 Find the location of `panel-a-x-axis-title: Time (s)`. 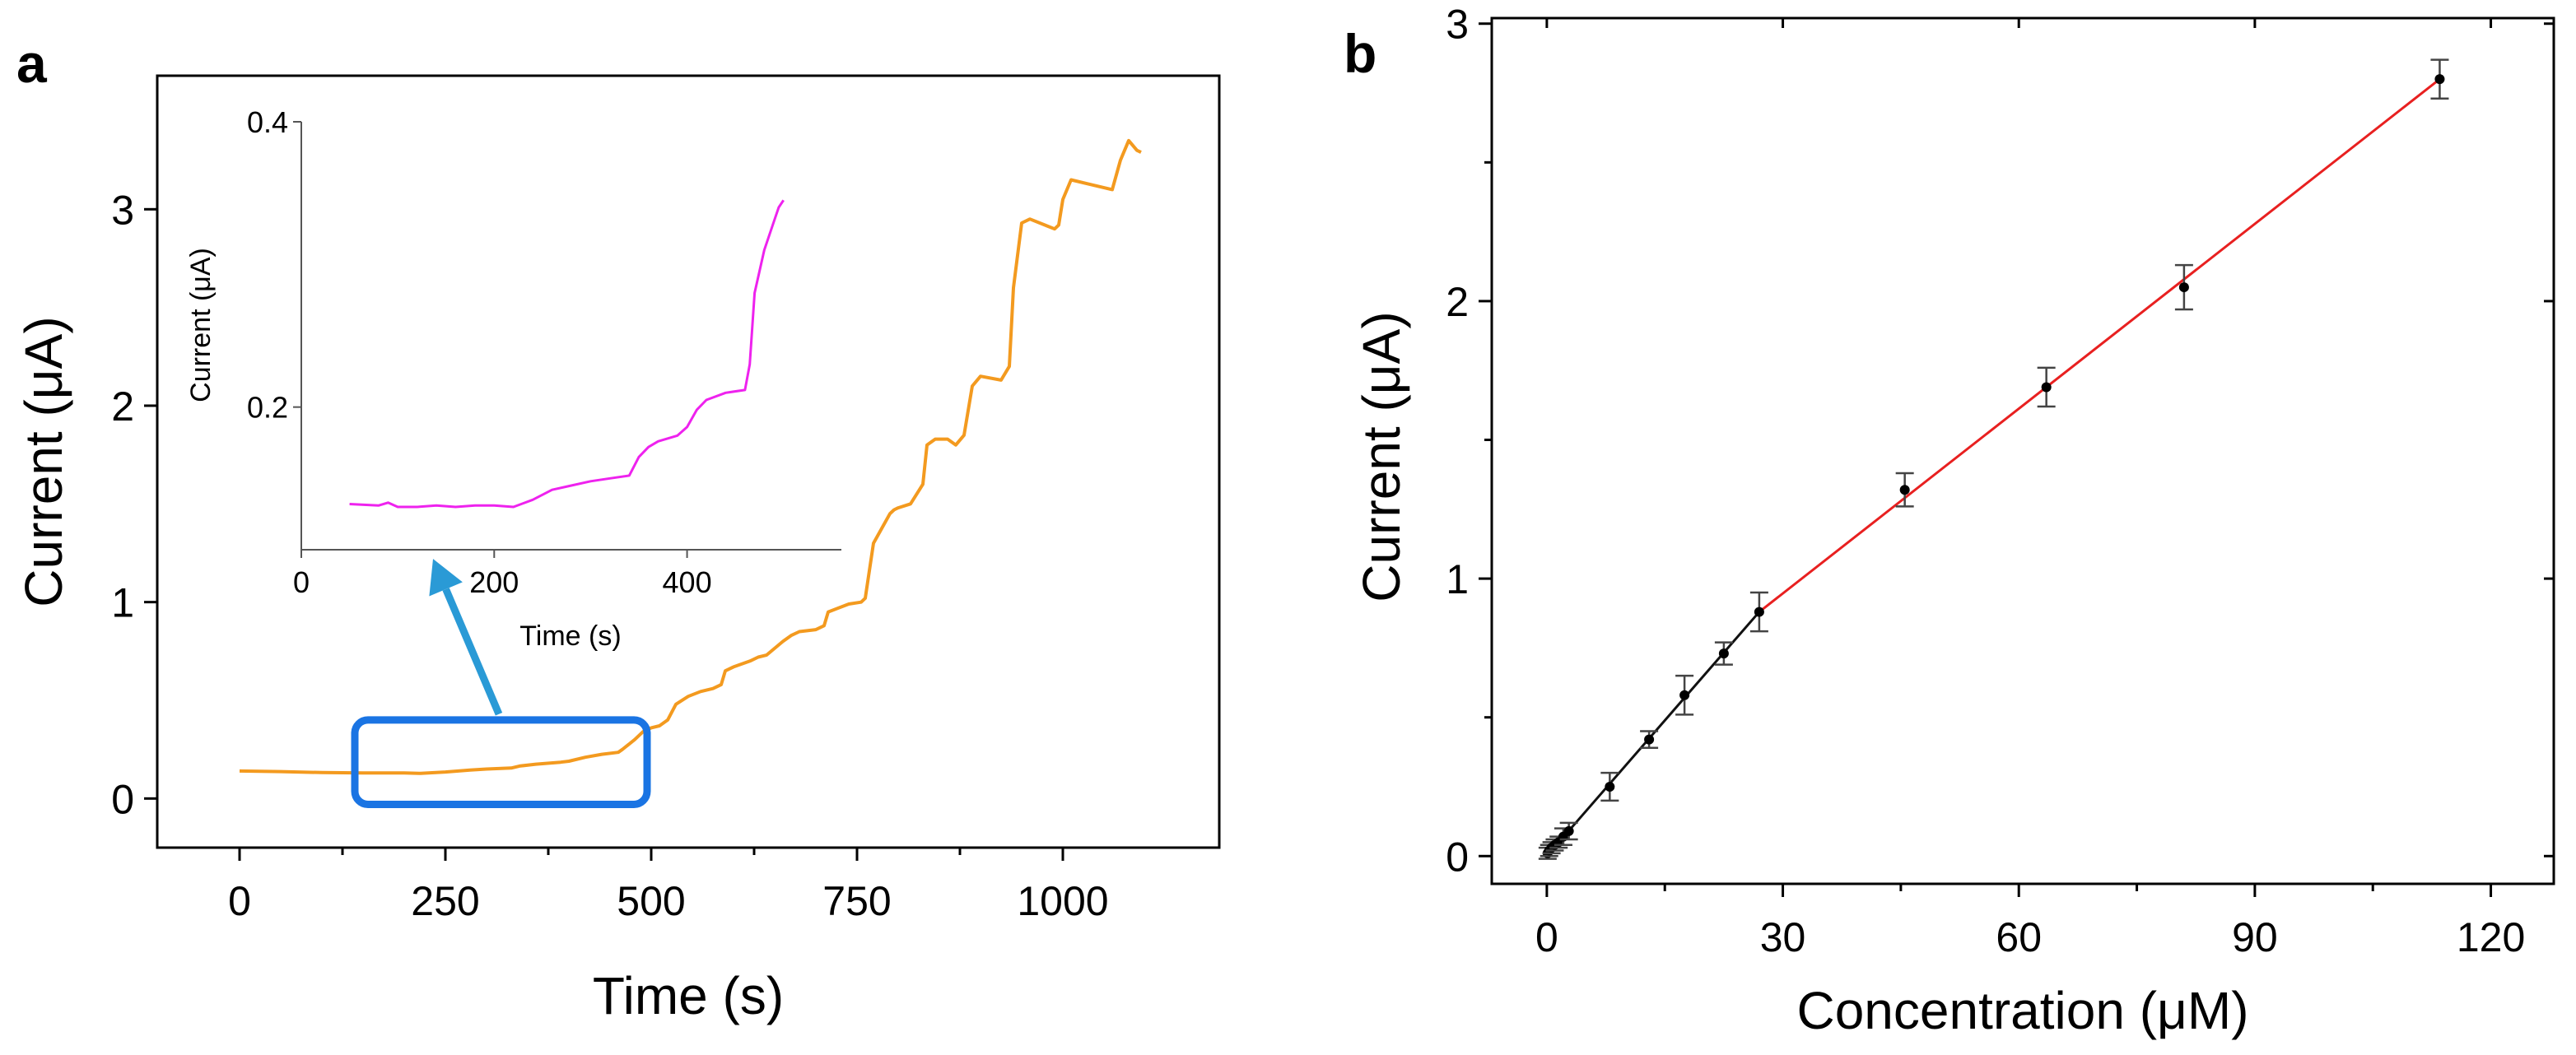

panel-a-x-axis-title: Time (s) is located at coordinates (688, 995).